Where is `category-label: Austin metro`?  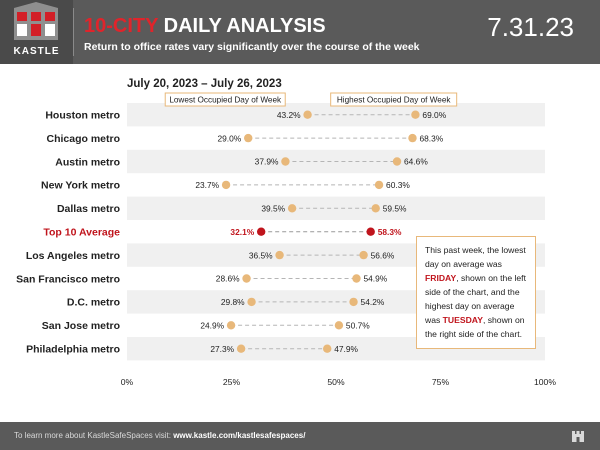 category-label: Austin metro is located at coordinates (87, 162).